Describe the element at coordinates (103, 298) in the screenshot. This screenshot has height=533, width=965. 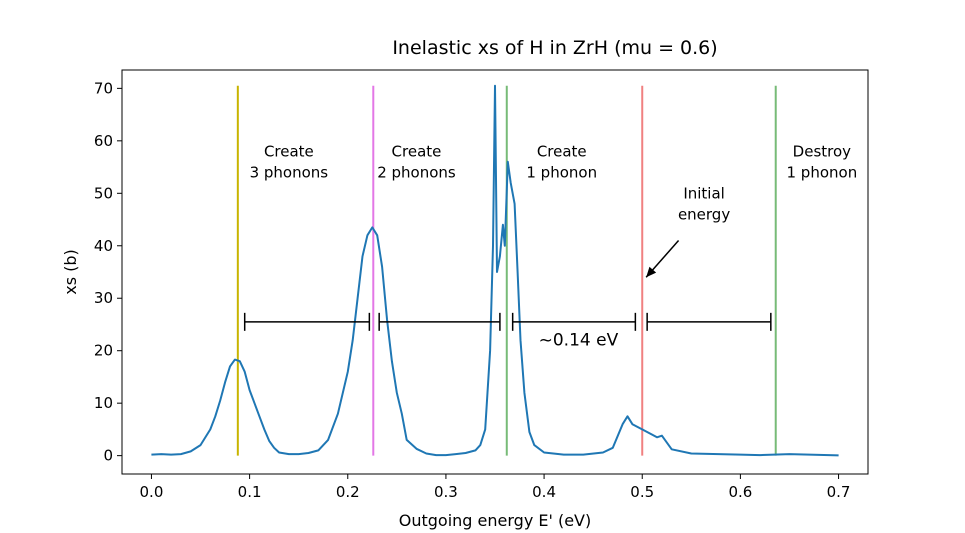
I see `y-tick-label: 30` at that location.